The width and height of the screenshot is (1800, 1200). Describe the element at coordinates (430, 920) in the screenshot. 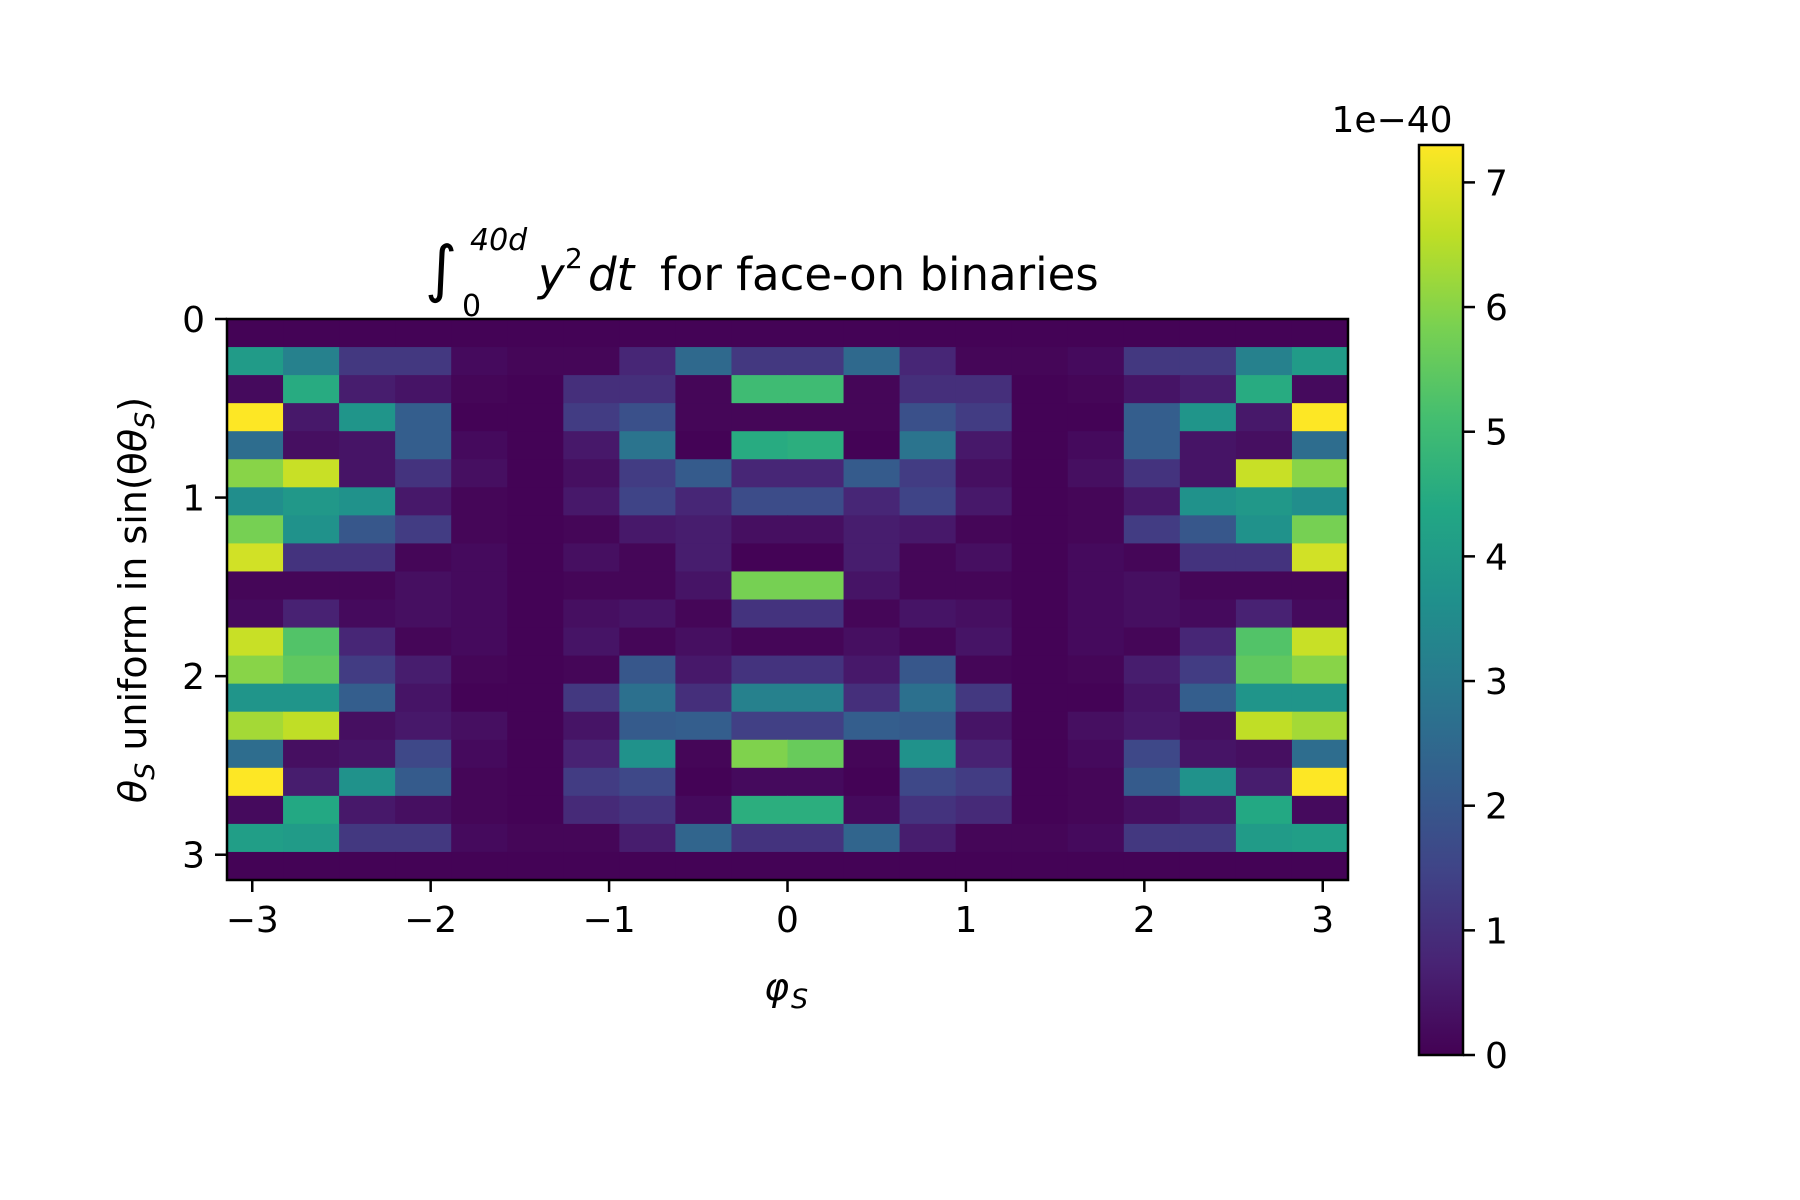

I see `x-tick-label: −2` at that location.